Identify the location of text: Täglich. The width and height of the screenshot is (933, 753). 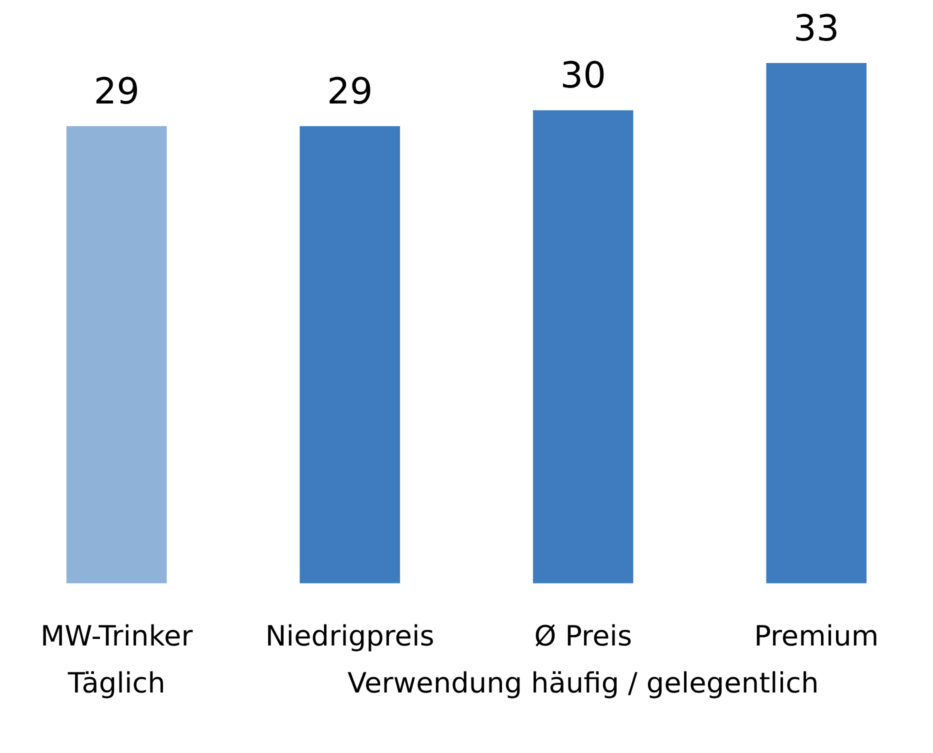
(116, 683).